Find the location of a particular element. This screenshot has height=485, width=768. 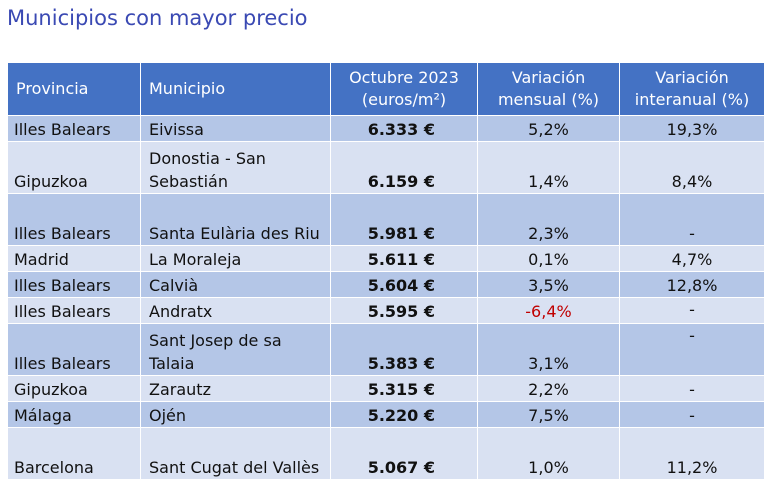

table-row: Illes Balears Calvià 5.604 € 3,5% 12,8% is located at coordinates (386, 284).